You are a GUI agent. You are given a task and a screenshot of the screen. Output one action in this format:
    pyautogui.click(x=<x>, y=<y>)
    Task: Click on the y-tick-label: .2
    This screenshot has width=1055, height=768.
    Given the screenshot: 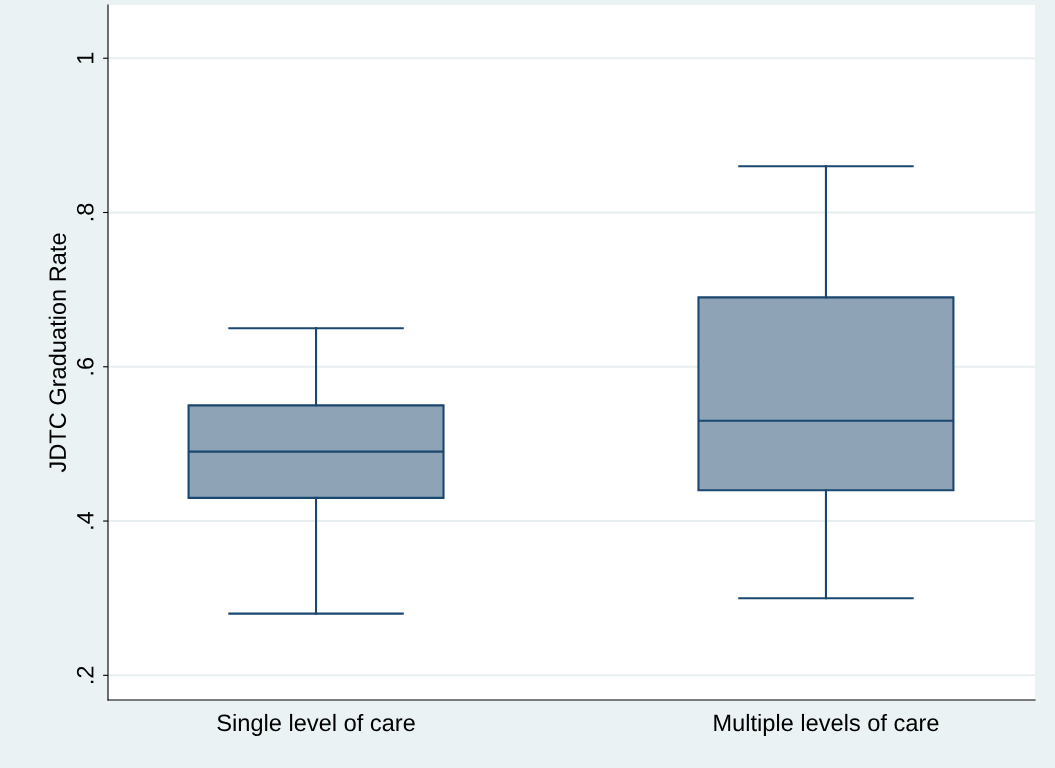 What is the action you would take?
    pyautogui.click(x=85, y=675)
    